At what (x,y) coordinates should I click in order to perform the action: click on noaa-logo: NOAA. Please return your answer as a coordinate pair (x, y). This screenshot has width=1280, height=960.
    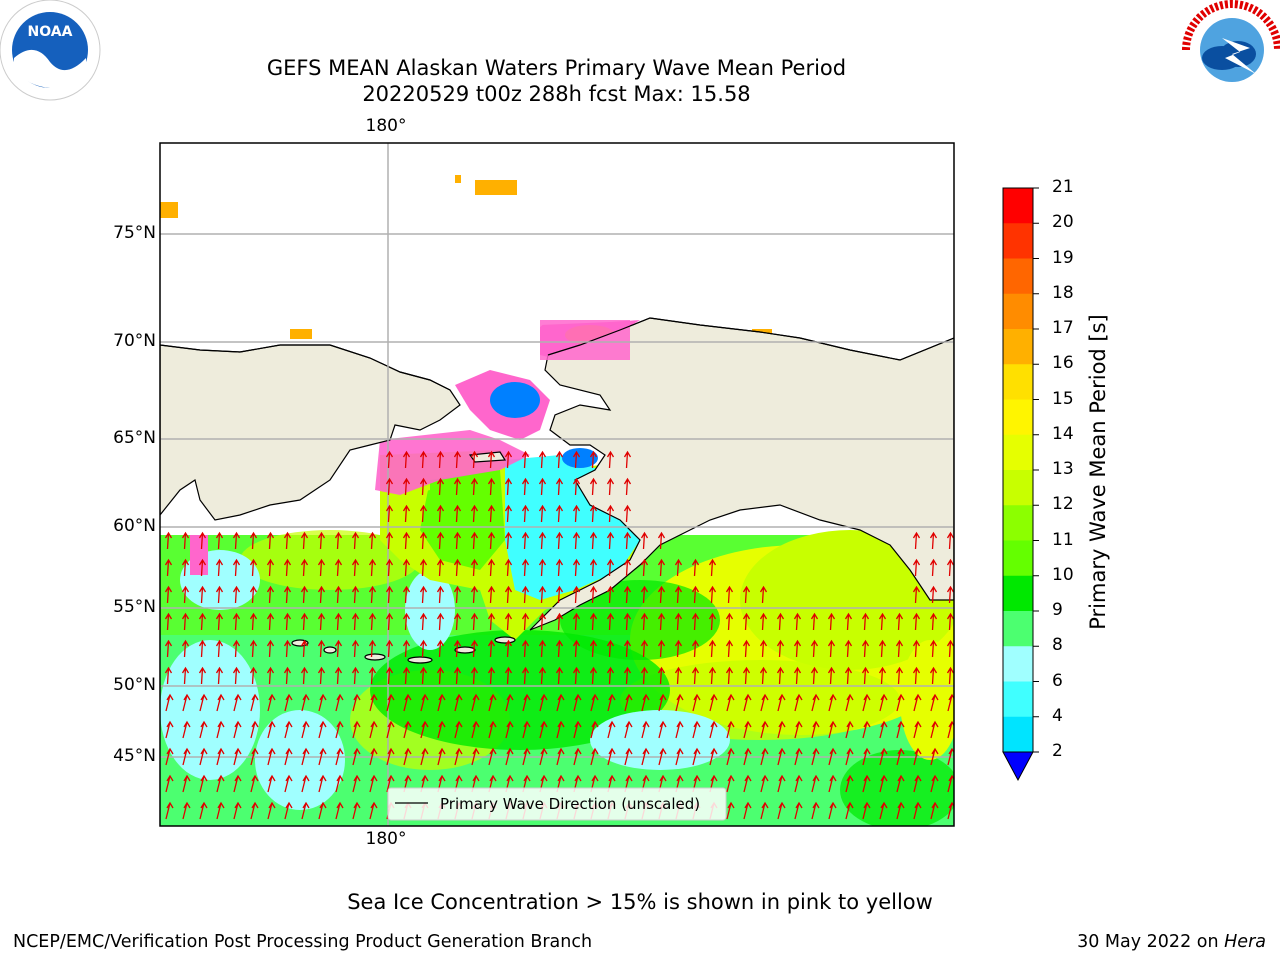
    Looking at the image, I should click on (50, 50).